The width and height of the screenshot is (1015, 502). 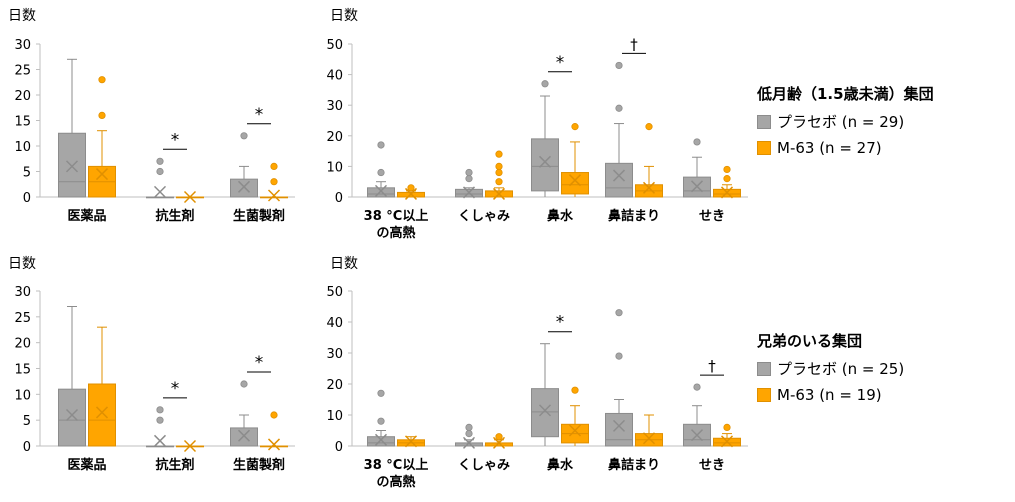 I want to click on legend-item-placebo: プラセボ (n = 25), so click(x=830, y=368).